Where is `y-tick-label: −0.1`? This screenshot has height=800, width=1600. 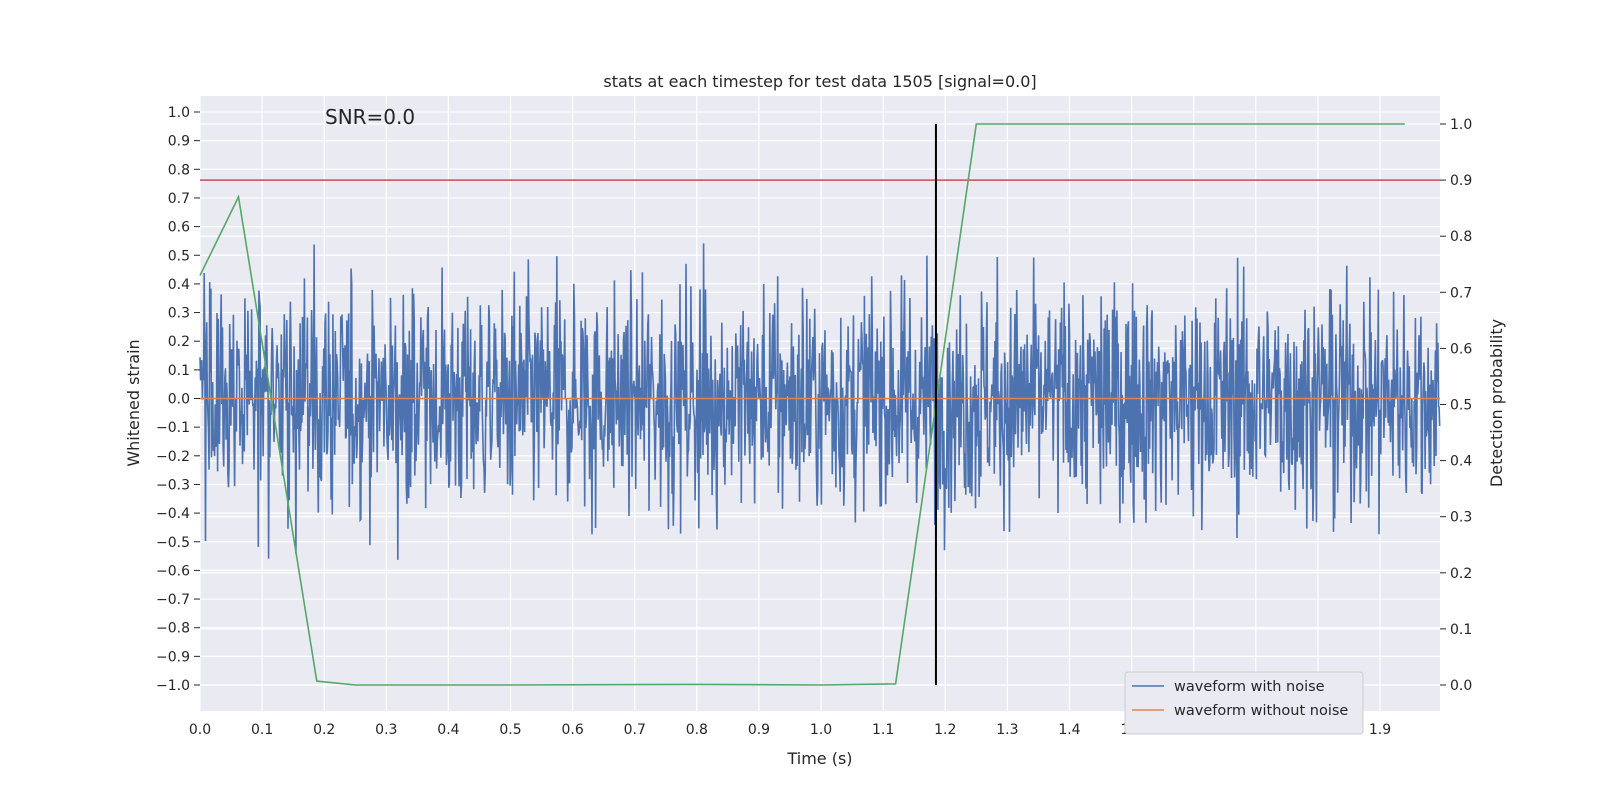
y-tick-label: −0.1 is located at coordinates (173, 428).